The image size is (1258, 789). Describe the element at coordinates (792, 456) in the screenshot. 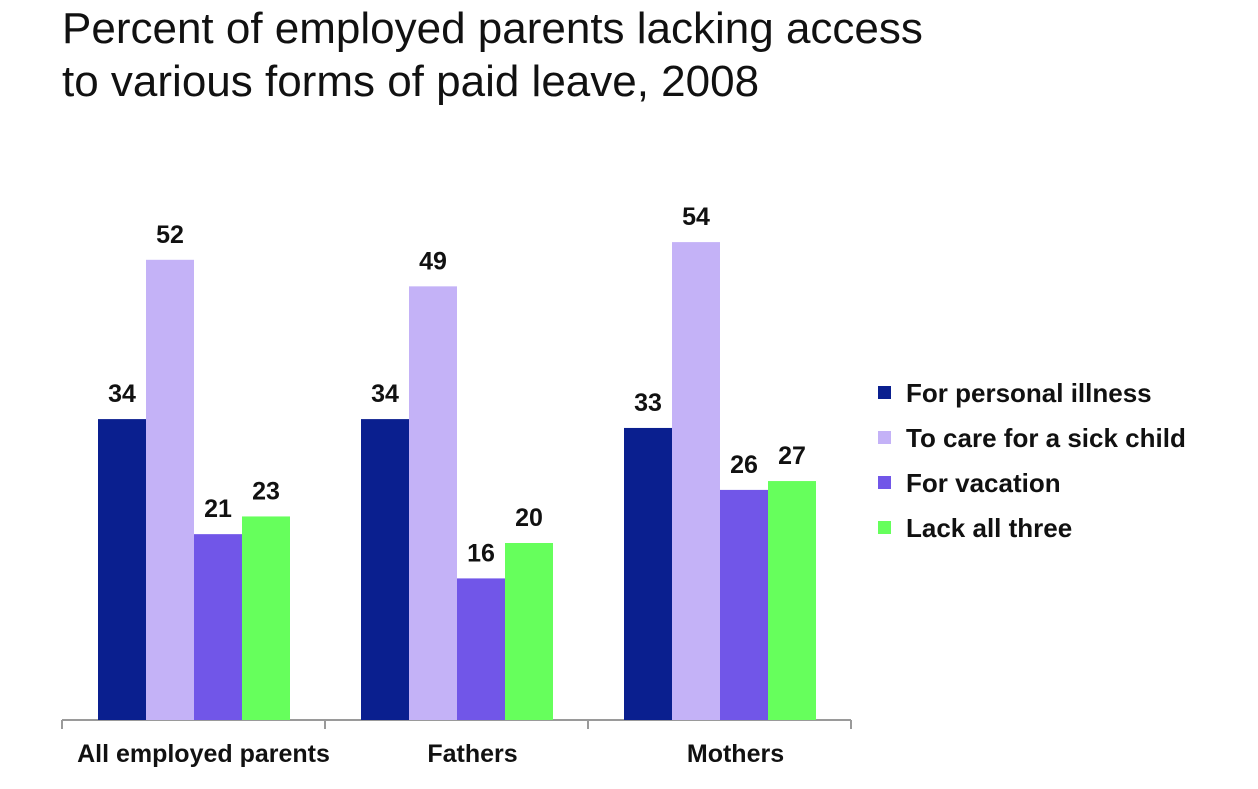

I see `data-label: 27` at that location.